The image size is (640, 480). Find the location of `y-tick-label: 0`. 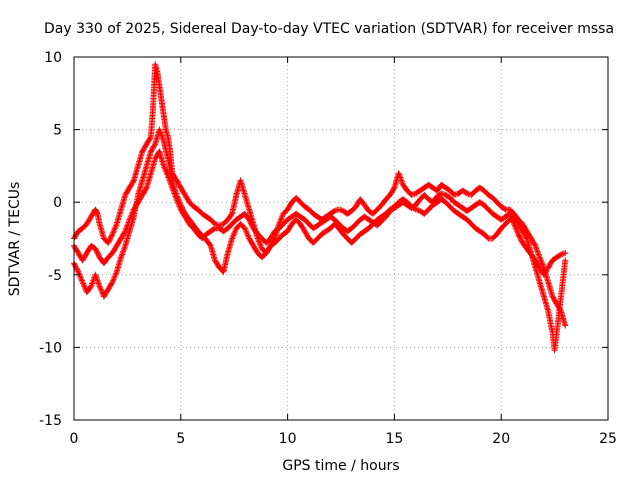

y-tick-label: 0 is located at coordinates (57, 203).